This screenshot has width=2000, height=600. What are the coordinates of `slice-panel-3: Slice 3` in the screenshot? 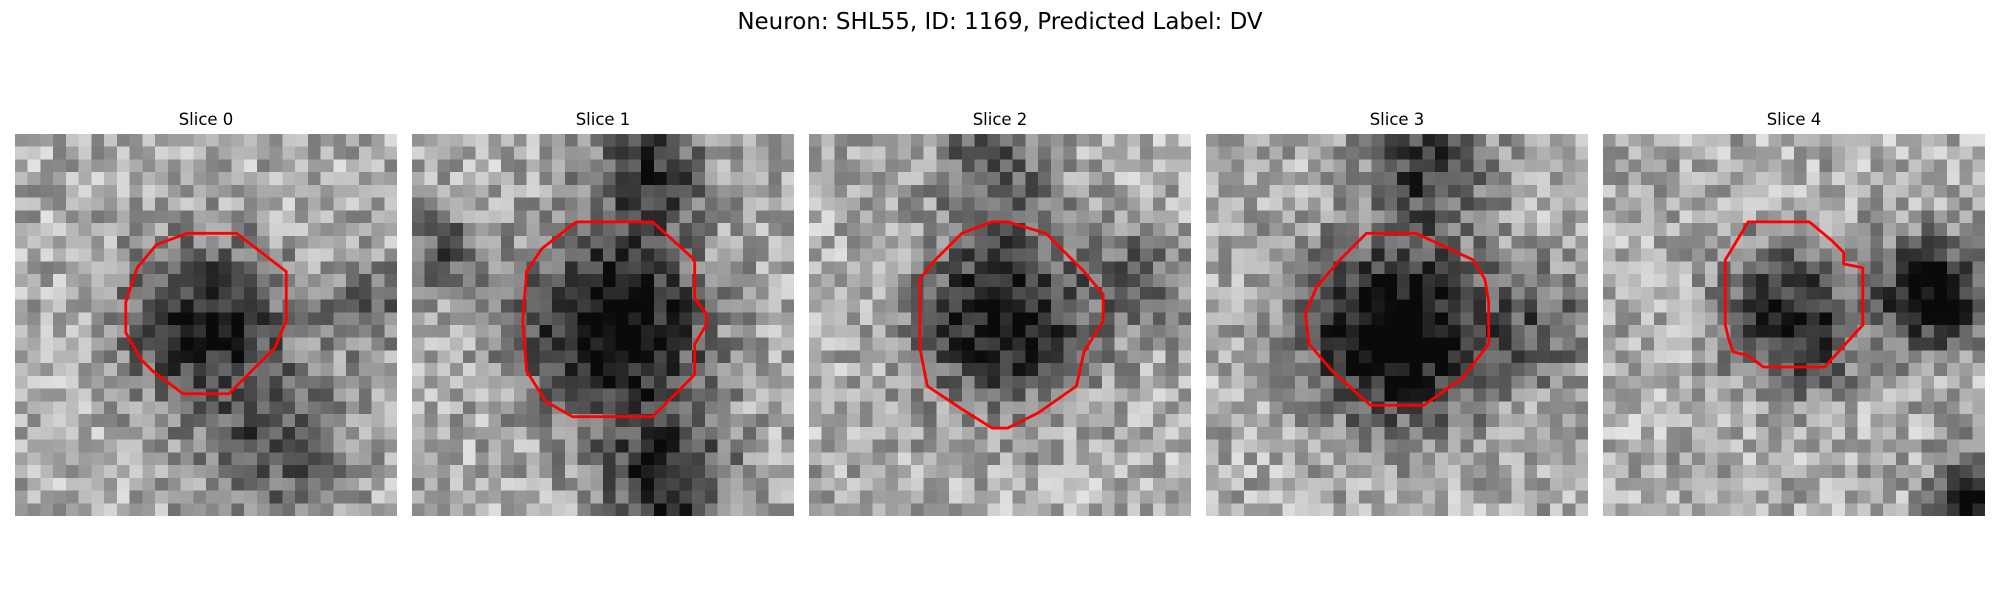 It's located at (1397, 313).